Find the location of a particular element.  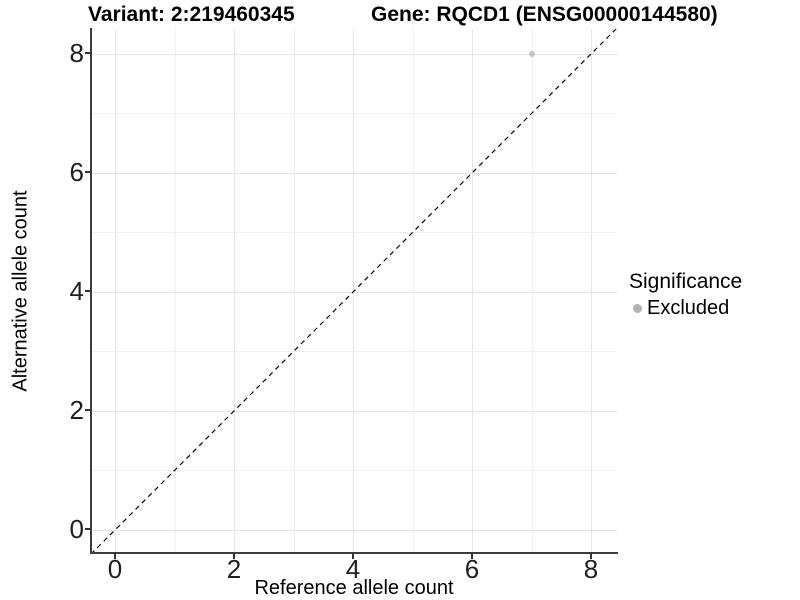

gridline-y7-minor is located at coordinates (354, 113).